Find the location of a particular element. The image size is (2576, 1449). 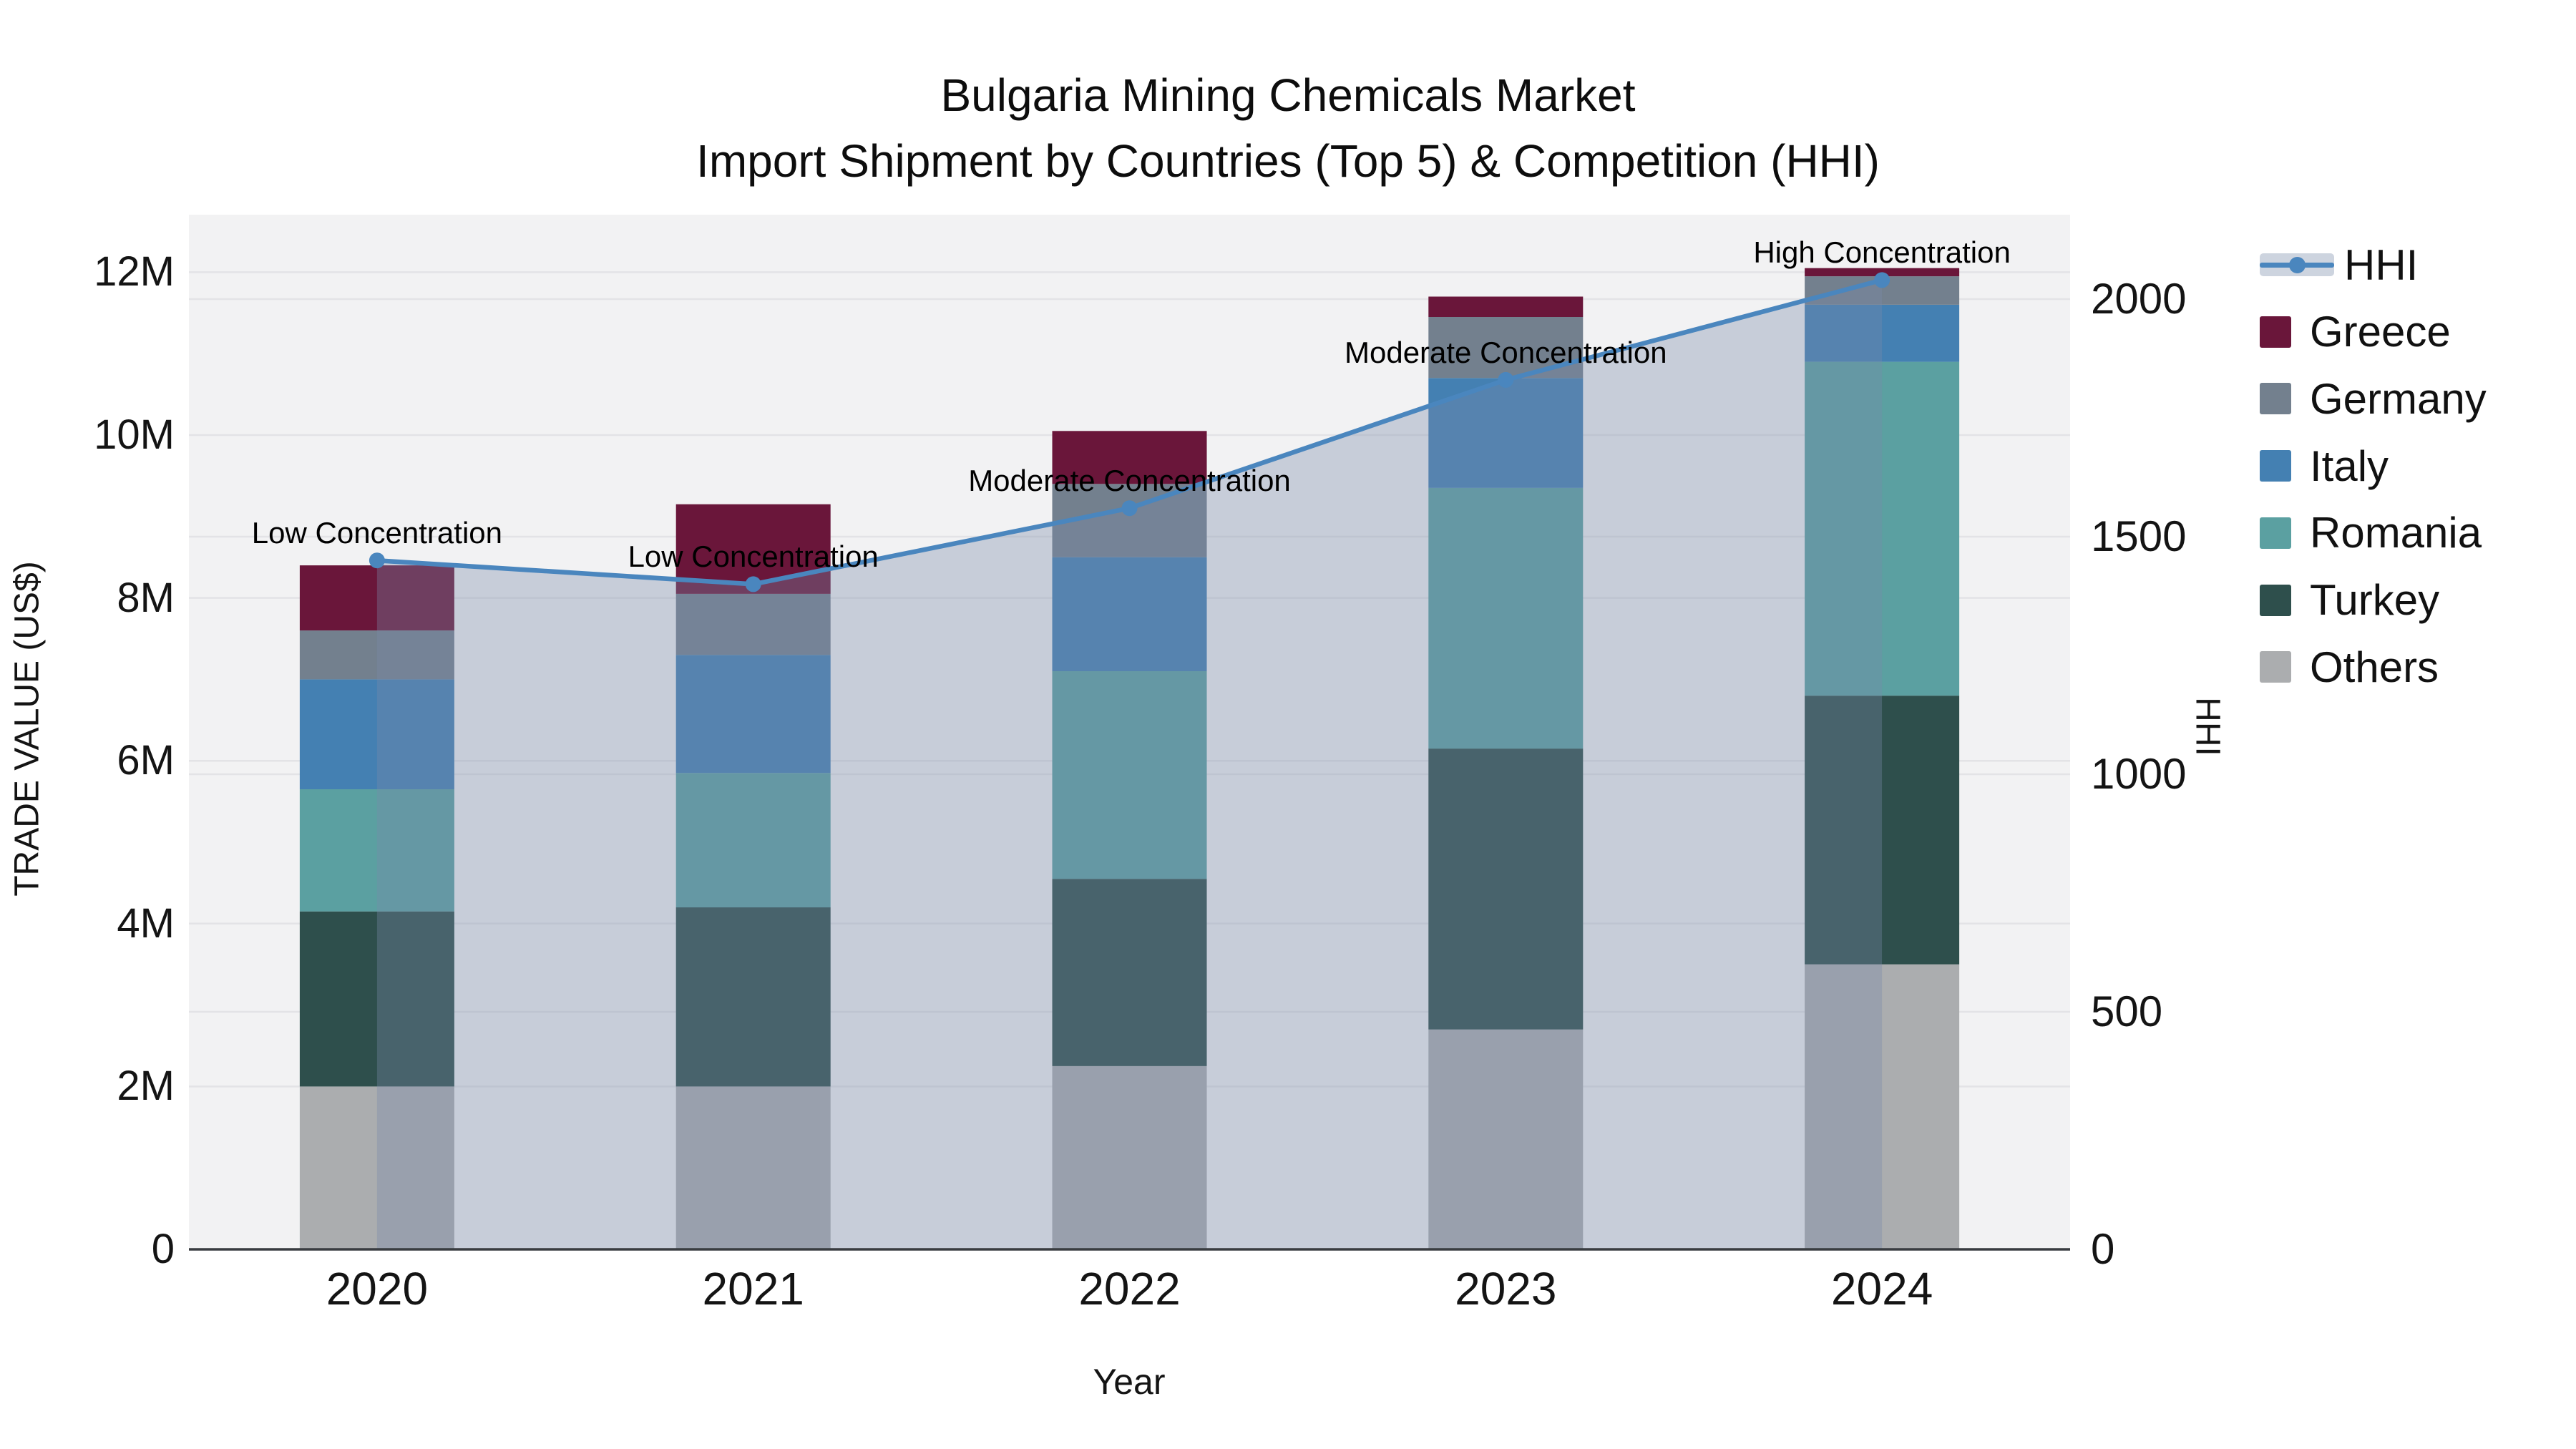

bar-segment-germany-2021 is located at coordinates (753, 624).